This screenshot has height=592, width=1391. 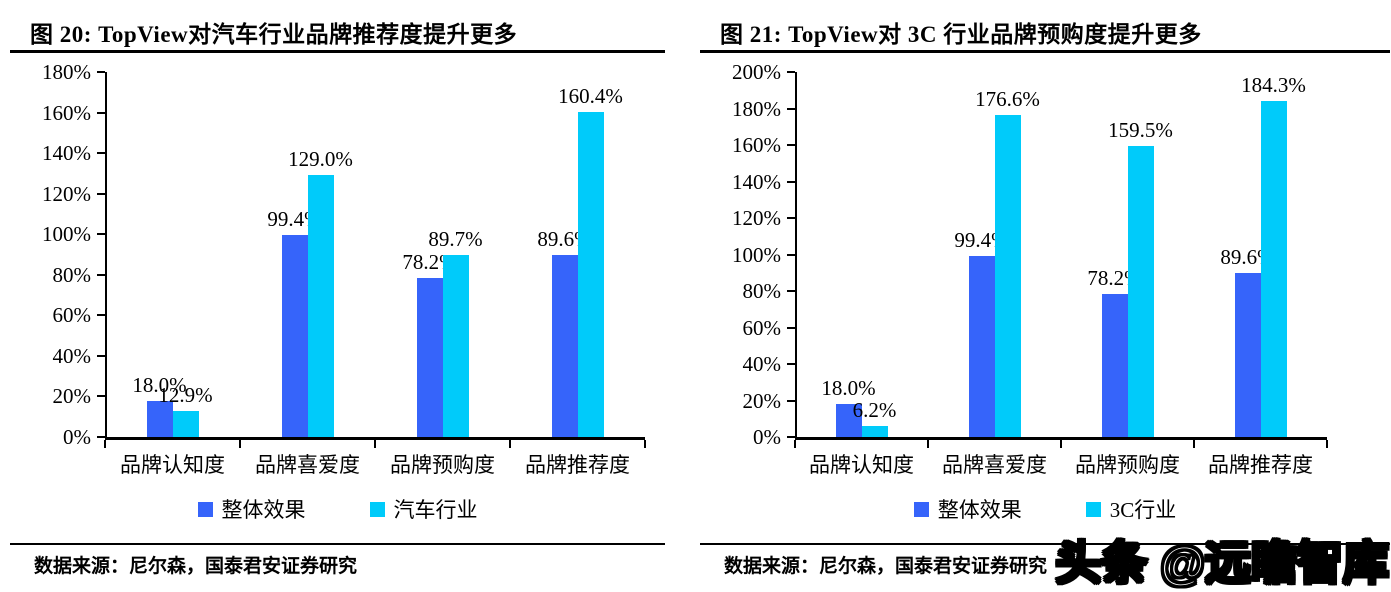 What do you see at coordinates (185, 394) in the screenshot?
I see `bar-value-label: 12.9%` at bounding box center [185, 394].